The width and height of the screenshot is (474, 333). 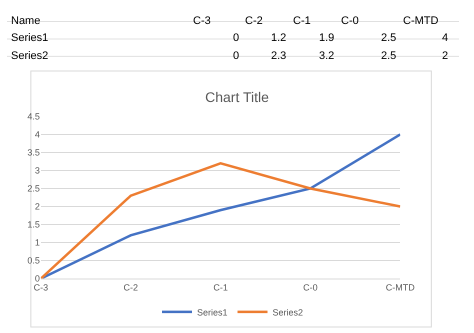 I want to click on y-tick-label: 1, so click(x=37, y=243).